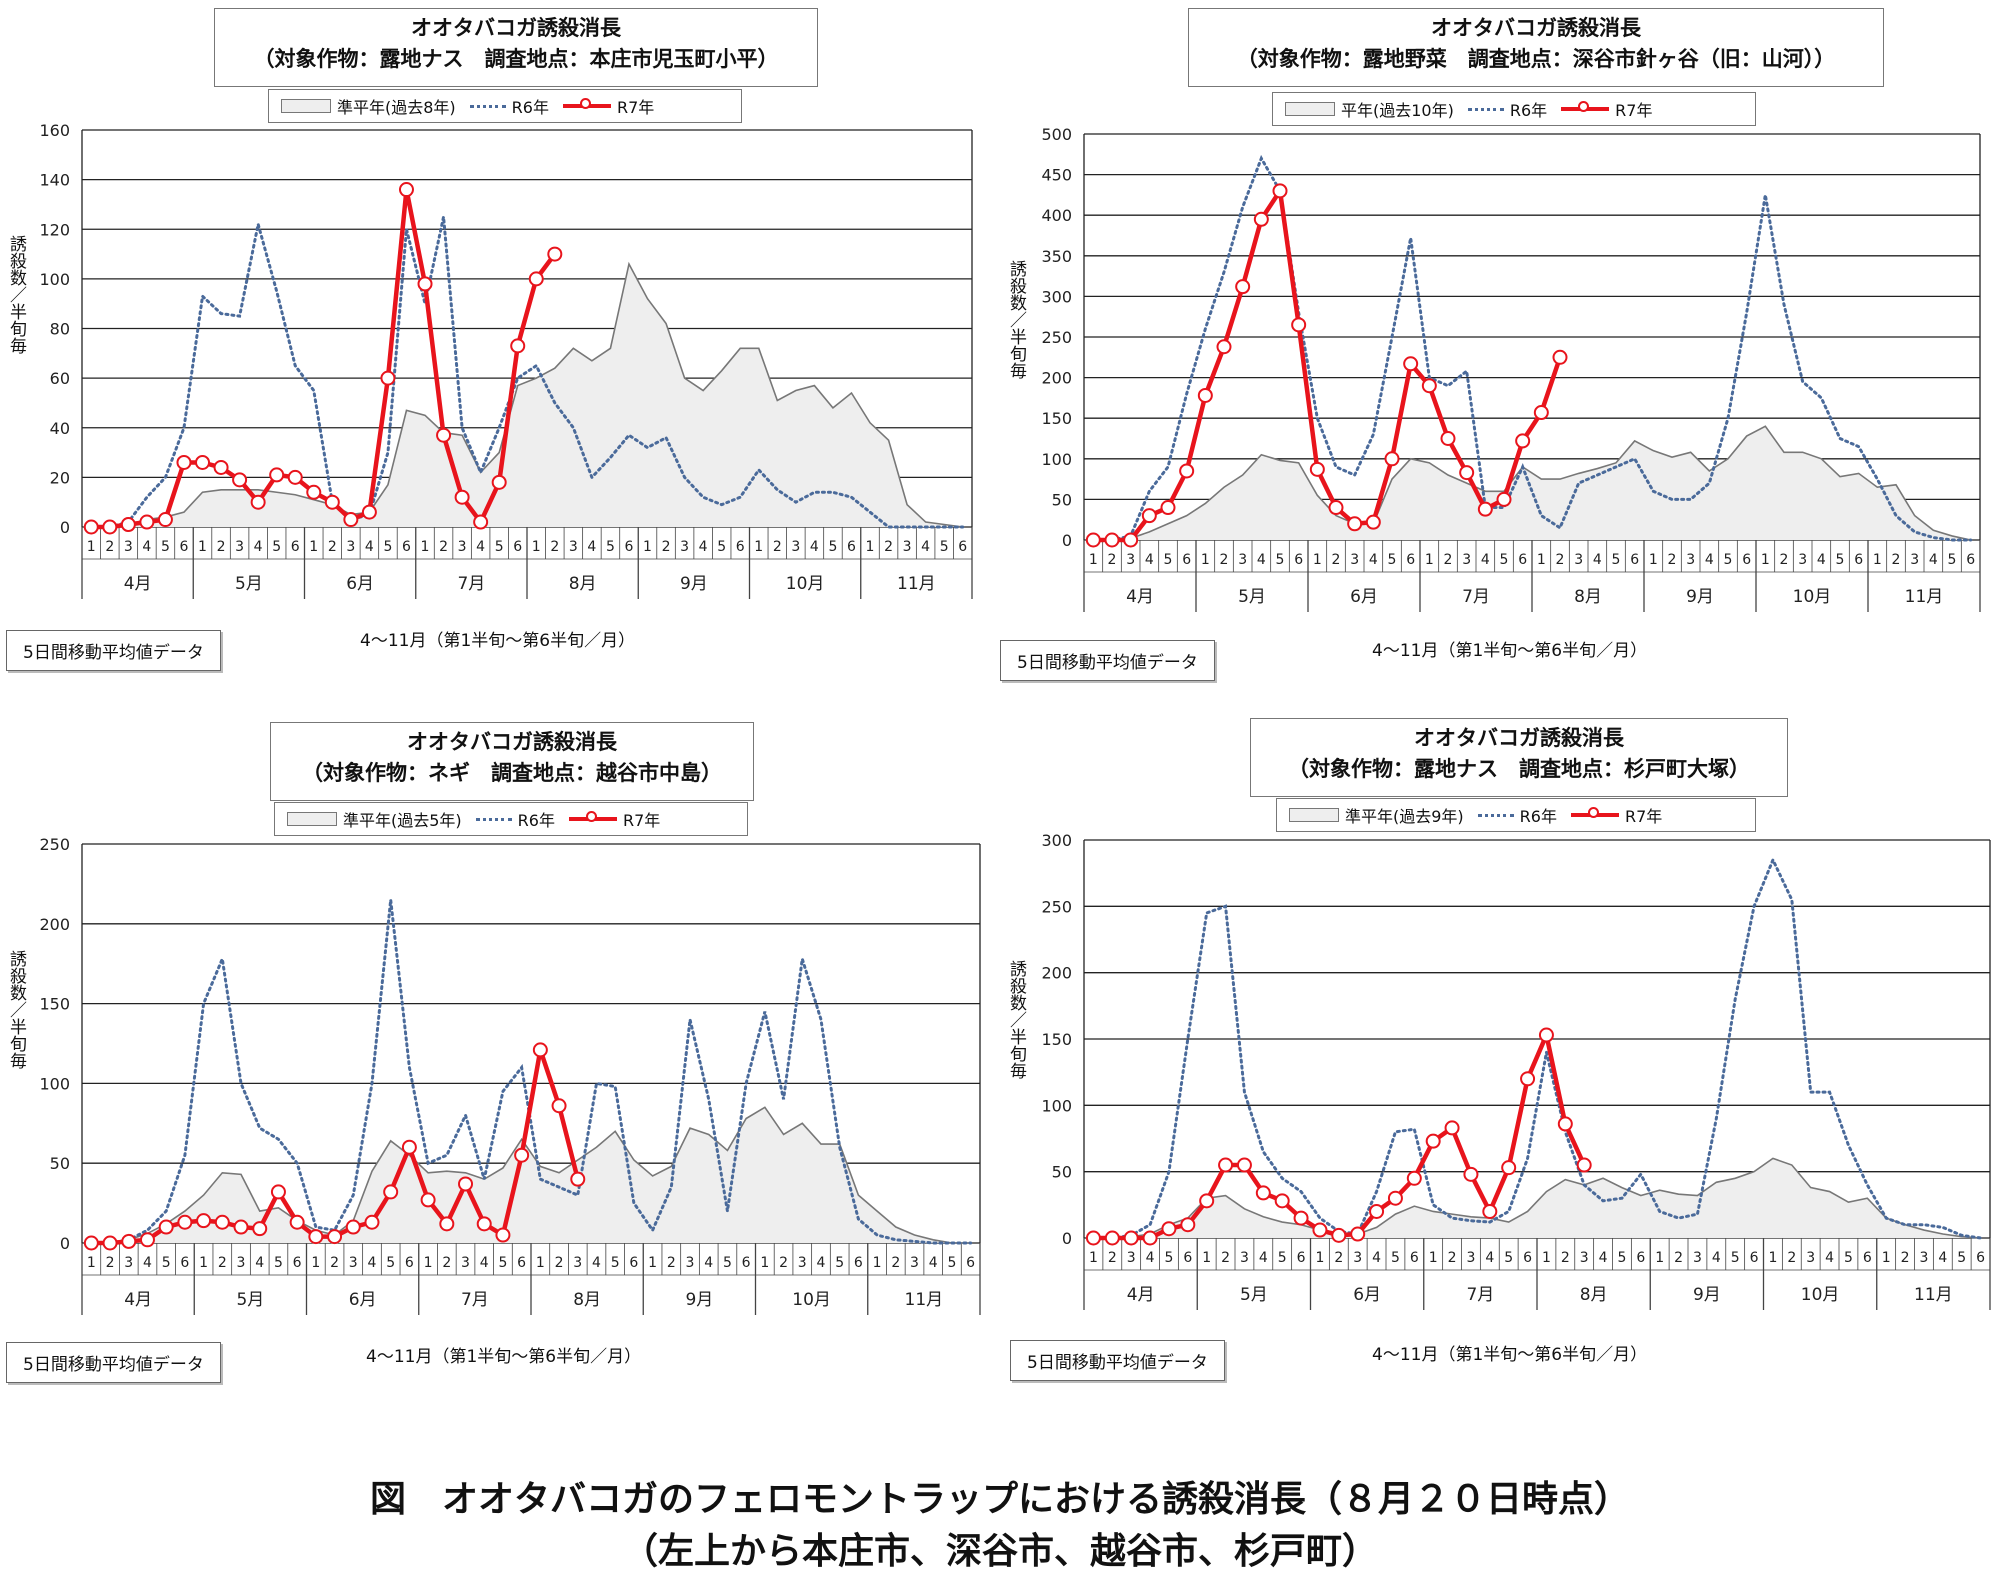 This screenshot has width=2000, height=1579. What do you see at coordinates (60, 378) in the screenshot?
I see `y-tick-label: 60` at bounding box center [60, 378].